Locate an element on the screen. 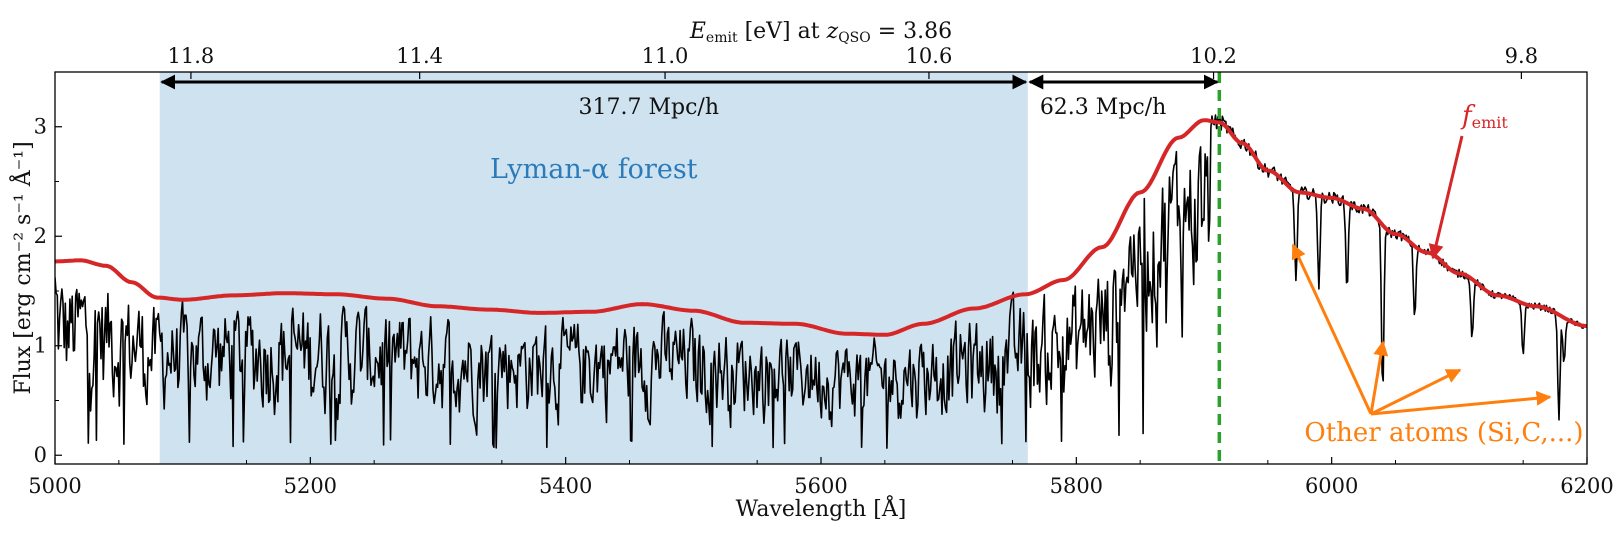 The height and width of the screenshot is (533, 1619). top-tick-label: 11.8 is located at coordinates (191, 56).